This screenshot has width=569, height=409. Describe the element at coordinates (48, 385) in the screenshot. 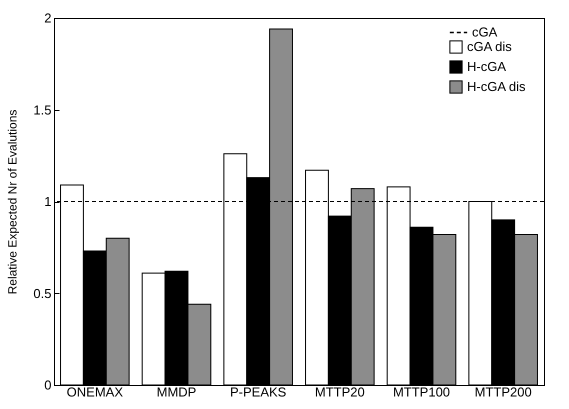

I see `y-tick-label: 0` at that location.